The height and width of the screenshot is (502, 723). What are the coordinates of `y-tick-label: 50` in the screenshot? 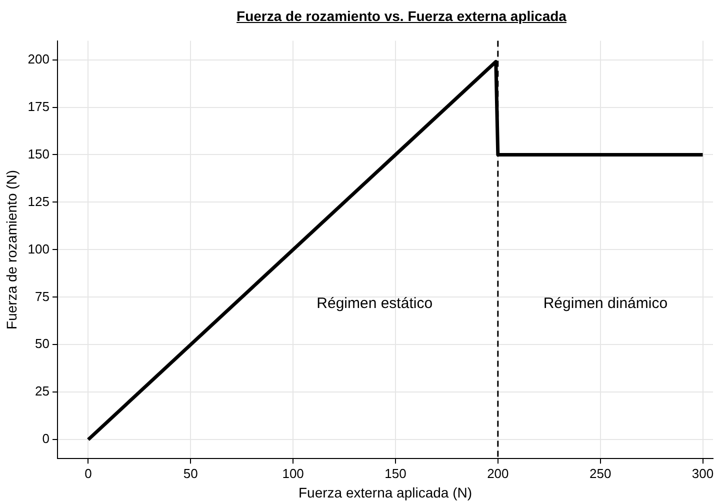 It's located at (42, 344).